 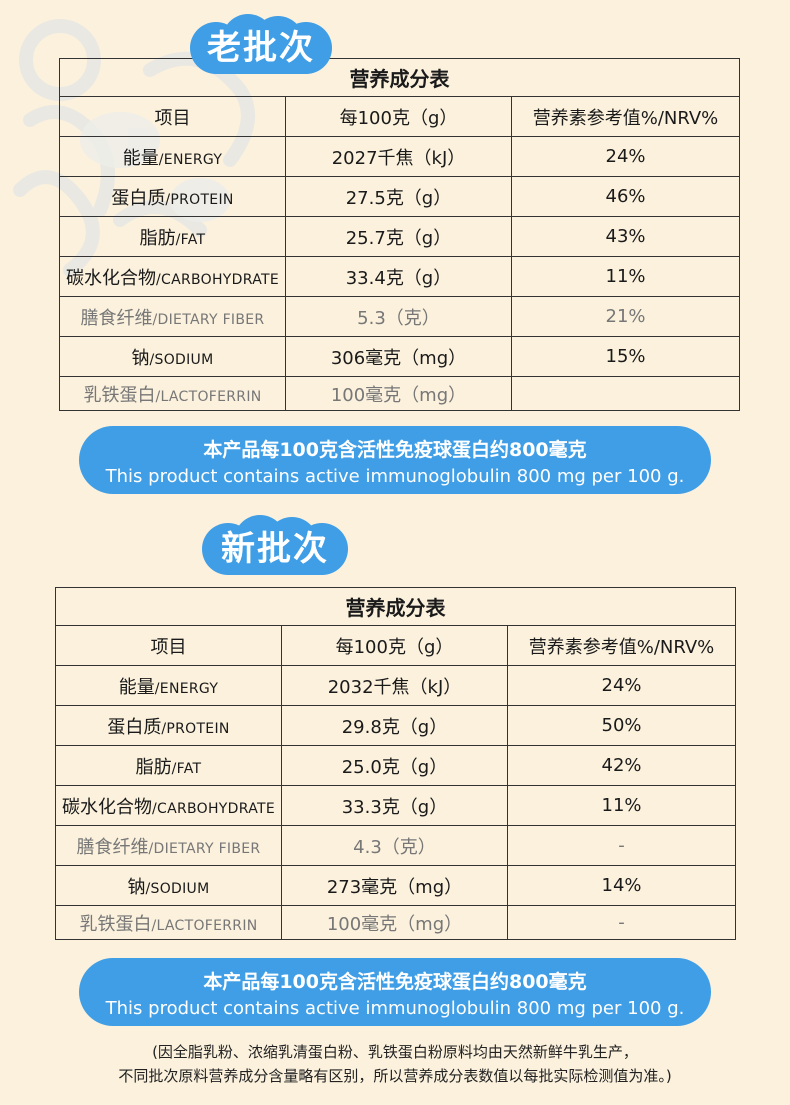 I want to click on nutrient-name: 能量/ENERGY, so click(x=172, y=156).